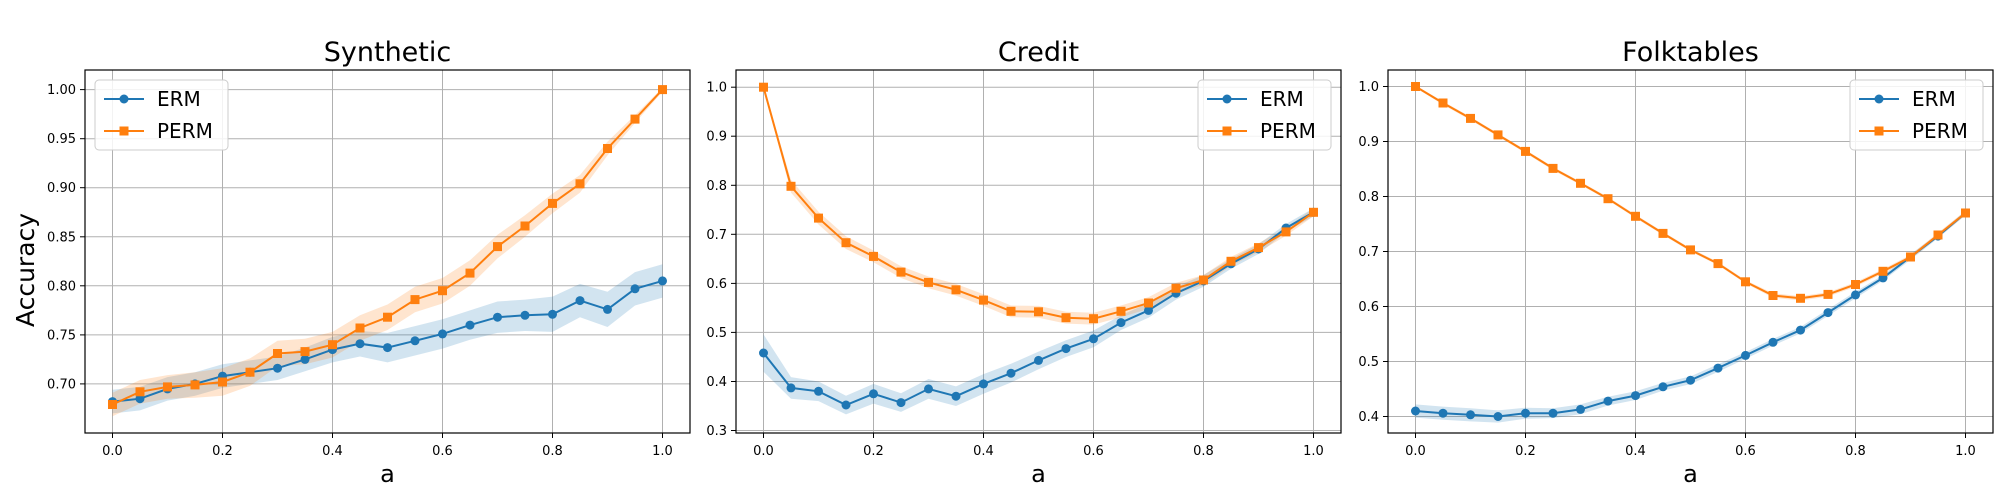 This screenshot has height=500, width=2000. Describe the element at coordinates (112, 451) in the screenshot. I see `x-tick-label: 0.0` at that location.